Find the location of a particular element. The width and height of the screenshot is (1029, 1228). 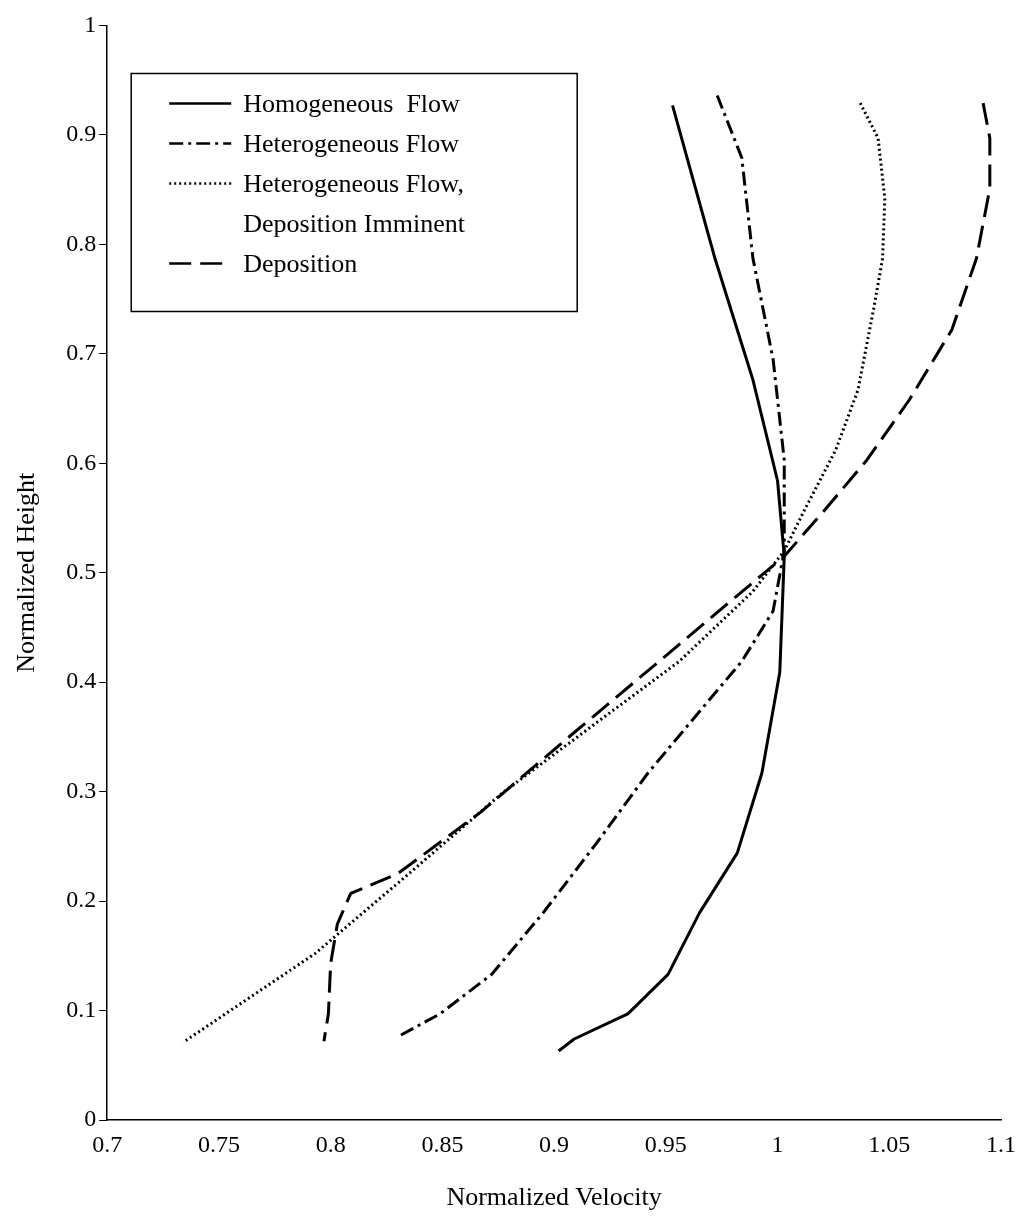

y-tick-label: 0.2 is located at coordinates (81, 899).